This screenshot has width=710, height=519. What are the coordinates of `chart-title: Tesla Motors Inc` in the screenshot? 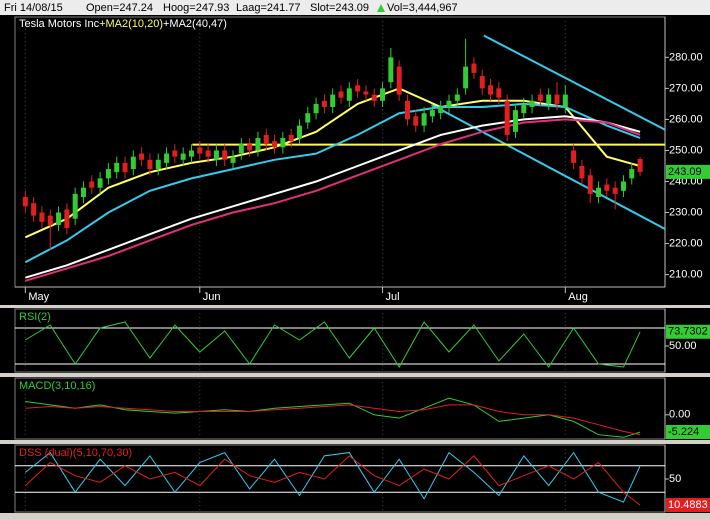 It's located at (59, 24).